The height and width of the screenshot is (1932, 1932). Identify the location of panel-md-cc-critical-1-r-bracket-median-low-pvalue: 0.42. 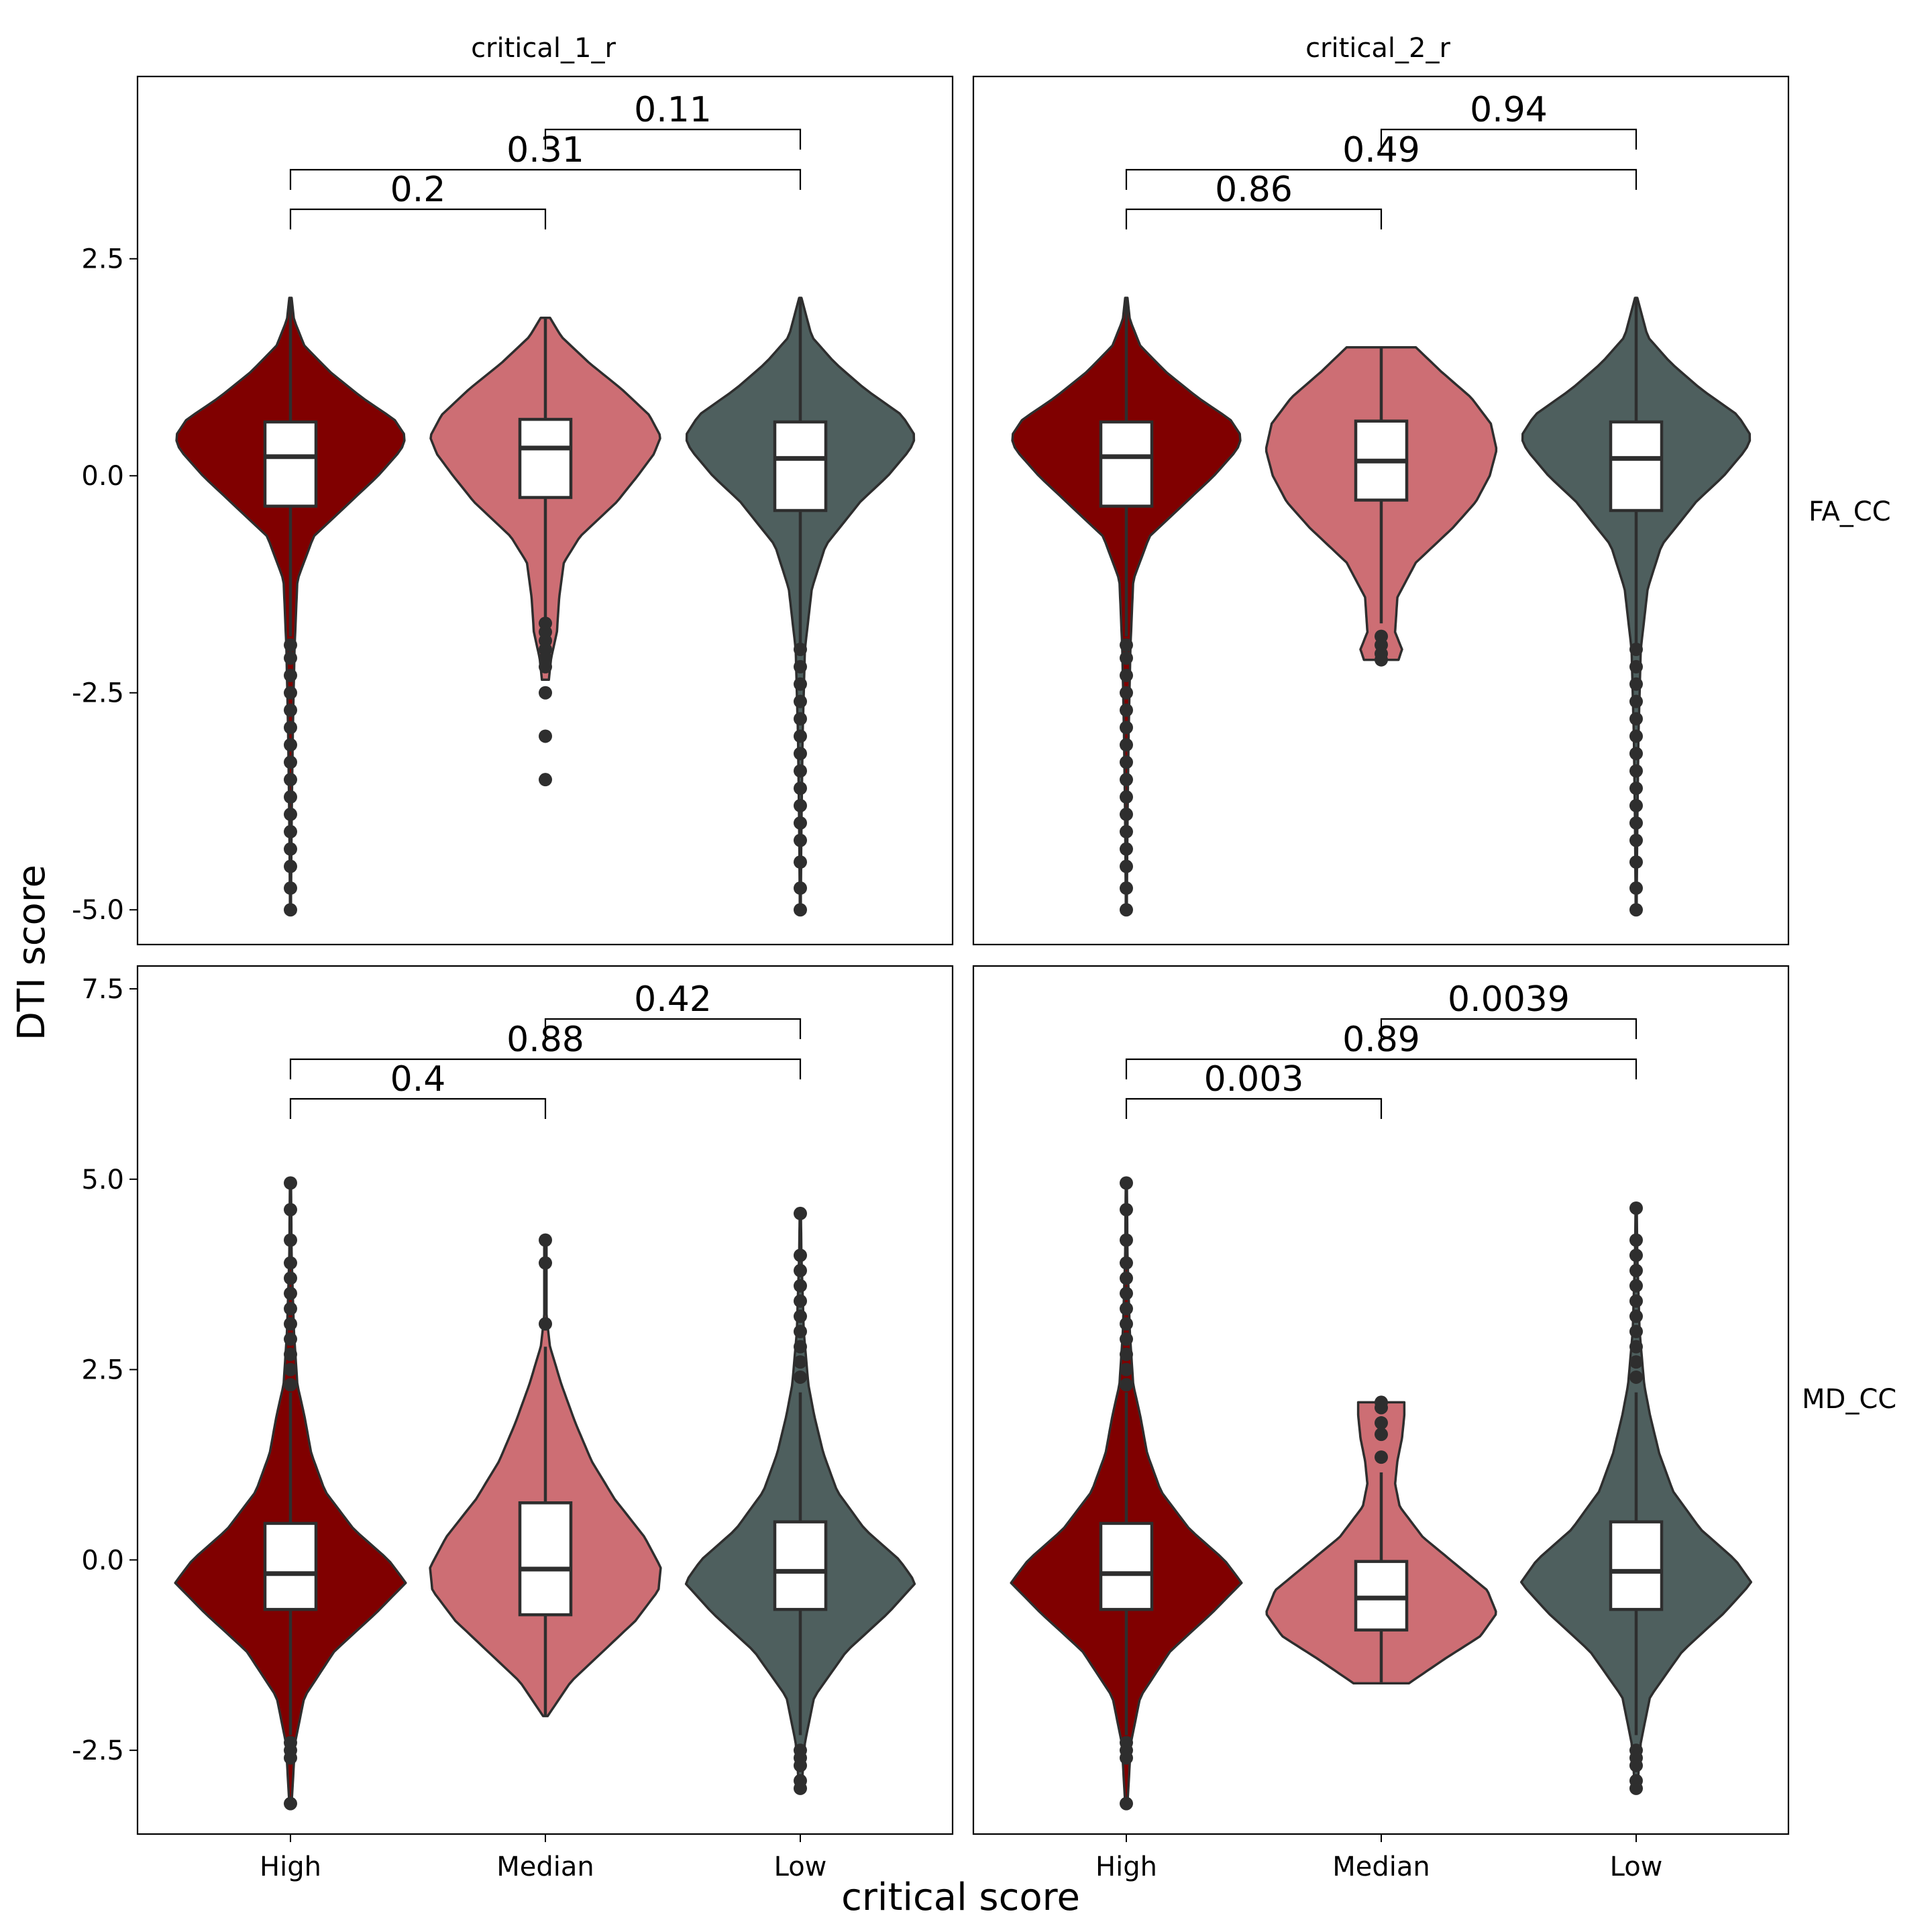
(673, 999).